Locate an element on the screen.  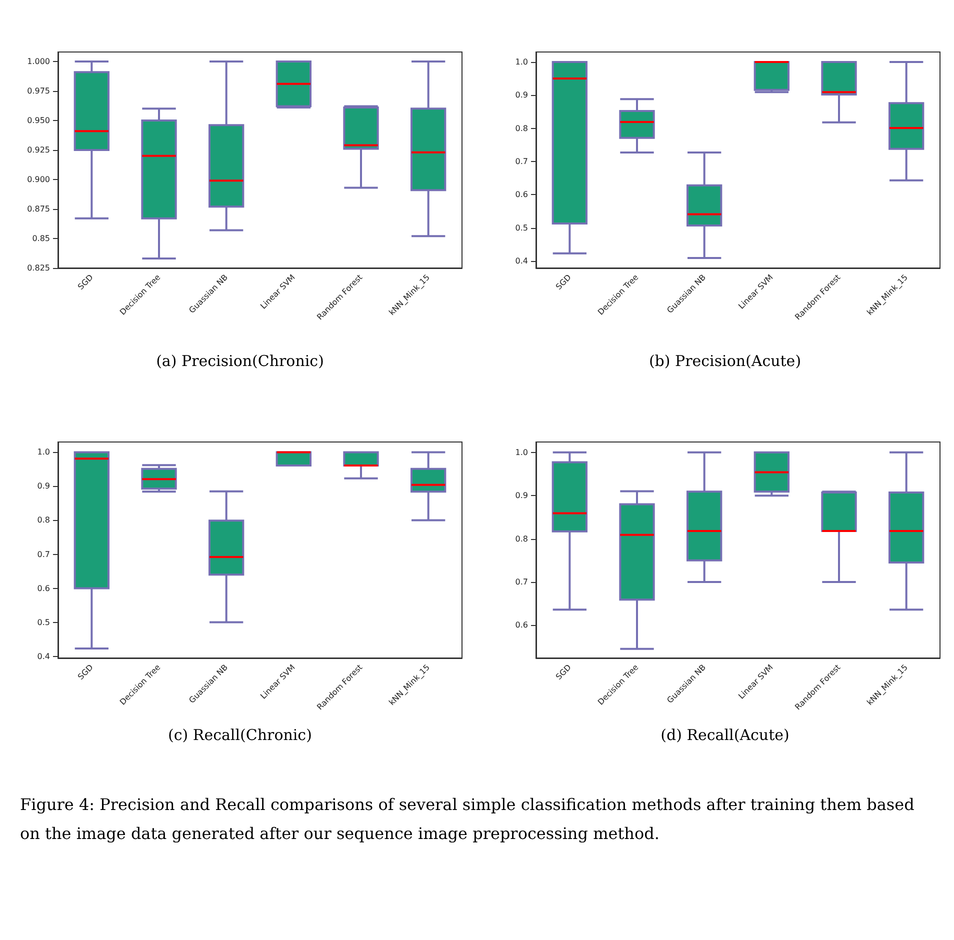
y-tick-label: 0.875 is located at coordinates (38, 209).